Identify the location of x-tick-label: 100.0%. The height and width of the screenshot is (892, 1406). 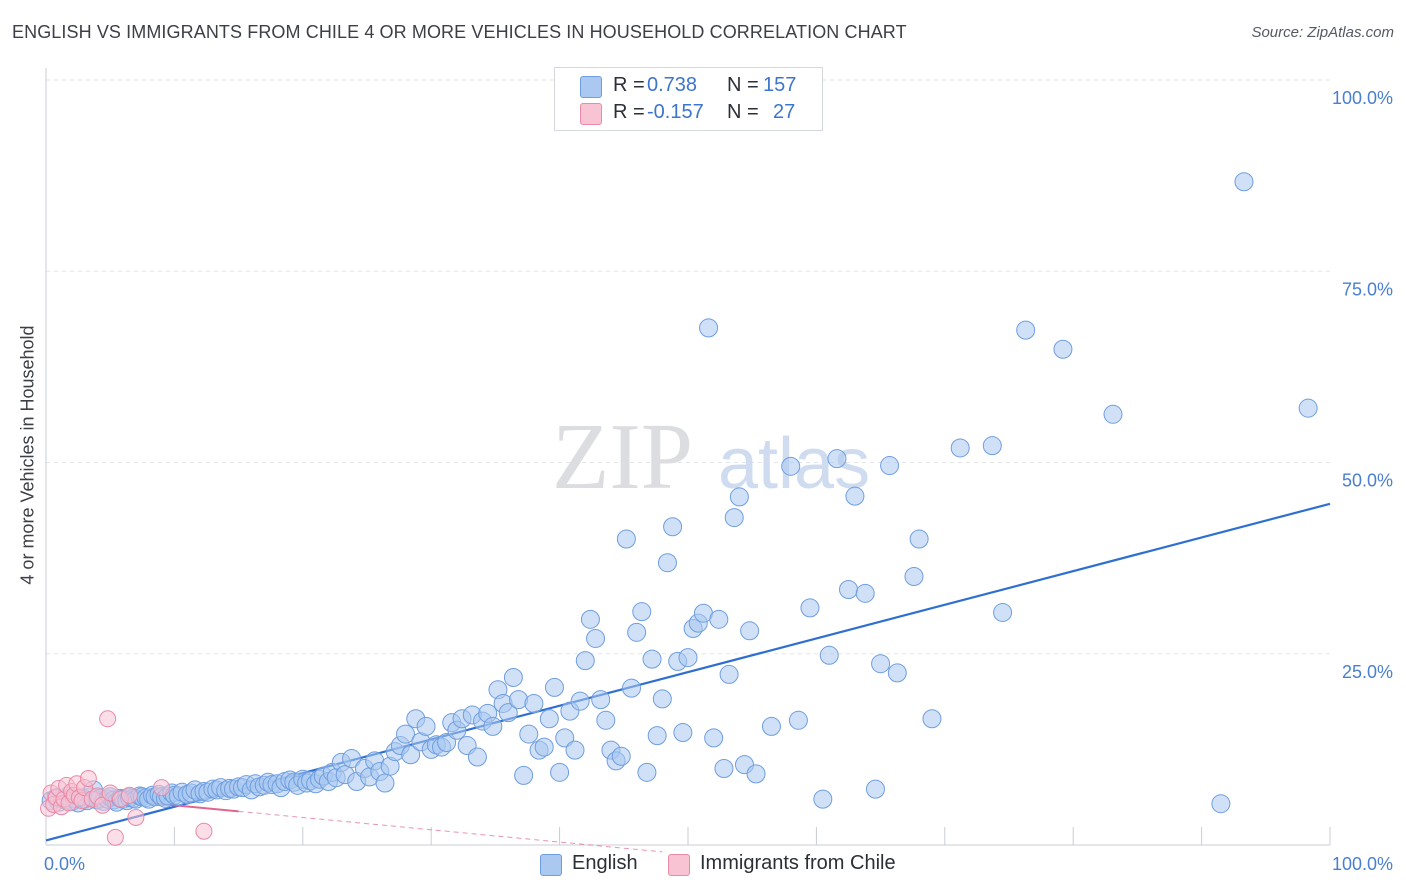
(1362, 864).